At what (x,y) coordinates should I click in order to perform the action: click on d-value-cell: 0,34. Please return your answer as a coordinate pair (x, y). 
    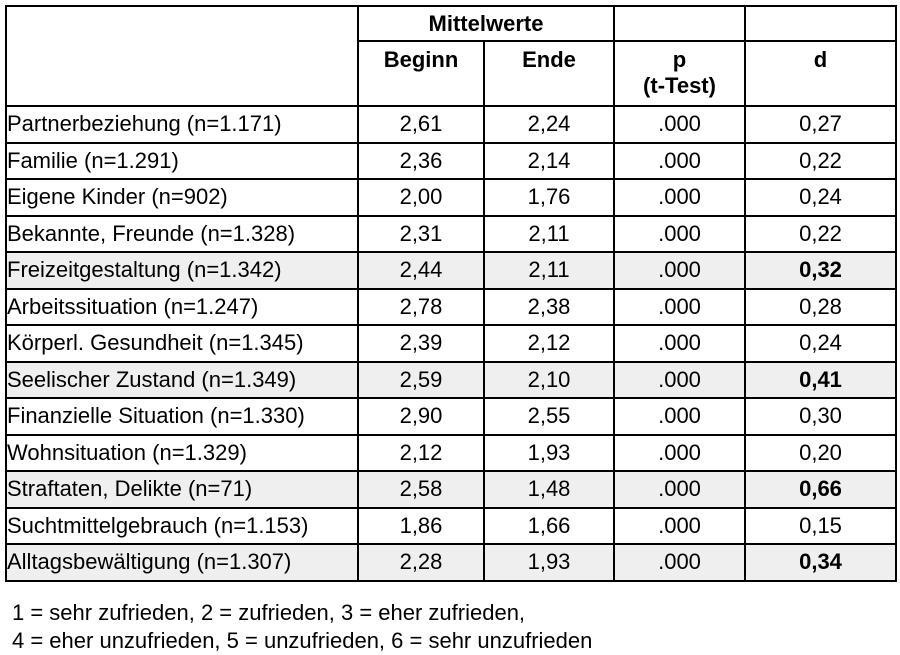
    Looking at the image, I should click on (821, 562).